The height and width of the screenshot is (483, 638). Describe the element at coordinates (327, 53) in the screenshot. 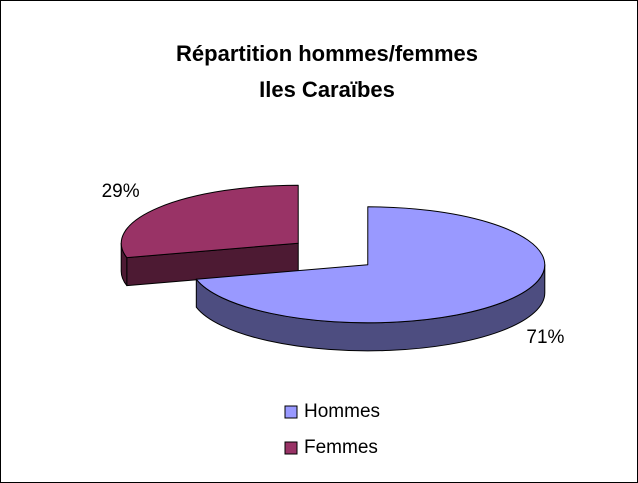

I see `chart-title: Répartition hommes/femmes` at that location.